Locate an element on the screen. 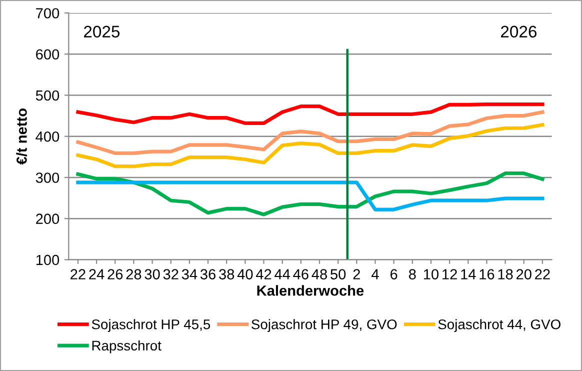  x-tick-label: 20 is located at coordinates (524, 274).